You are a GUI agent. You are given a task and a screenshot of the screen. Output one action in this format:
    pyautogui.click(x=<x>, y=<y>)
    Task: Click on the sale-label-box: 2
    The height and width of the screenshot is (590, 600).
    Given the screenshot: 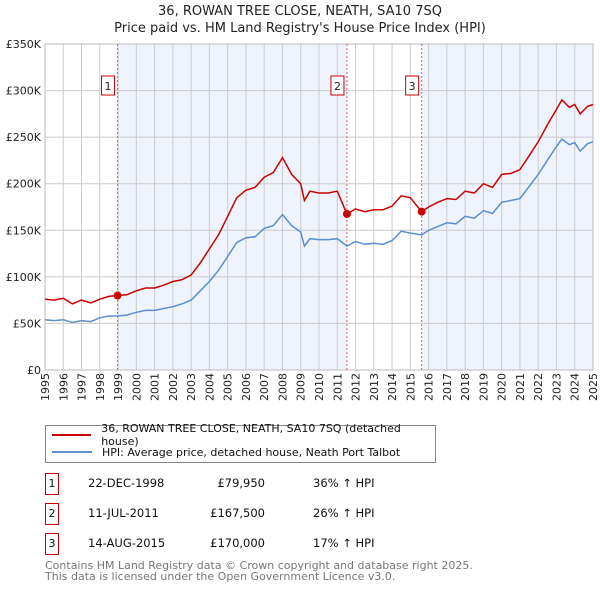 What is the action you would take?
    pyautogui.click(x=337, y=85)
    